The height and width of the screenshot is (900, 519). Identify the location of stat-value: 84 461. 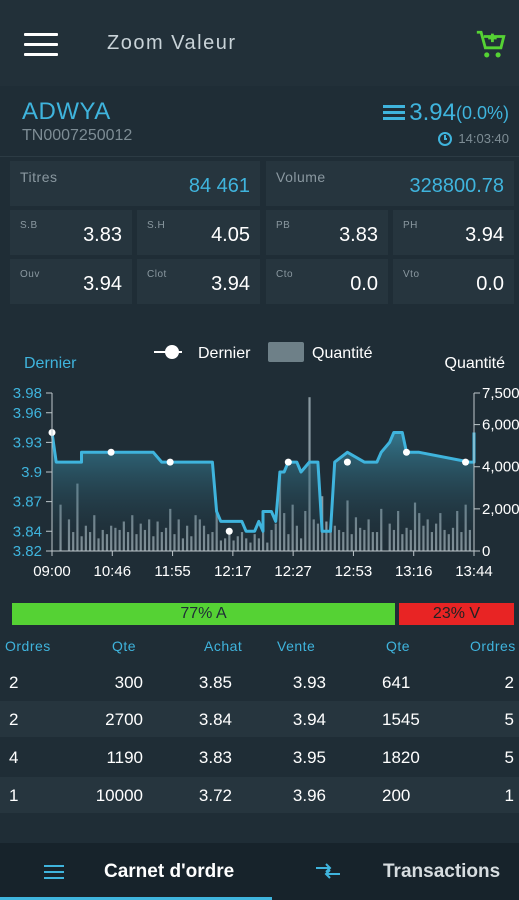
(219, 186).